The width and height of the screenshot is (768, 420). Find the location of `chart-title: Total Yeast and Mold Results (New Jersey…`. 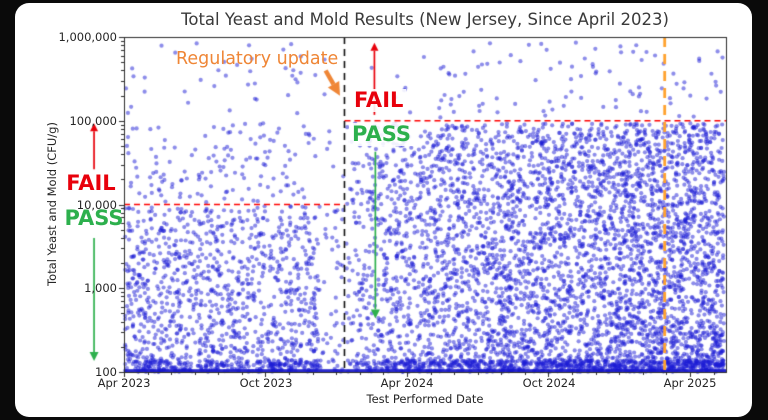

chart-title: Total Yeast and Mold Results (New Jersey… is located at coordinates (425, 19).